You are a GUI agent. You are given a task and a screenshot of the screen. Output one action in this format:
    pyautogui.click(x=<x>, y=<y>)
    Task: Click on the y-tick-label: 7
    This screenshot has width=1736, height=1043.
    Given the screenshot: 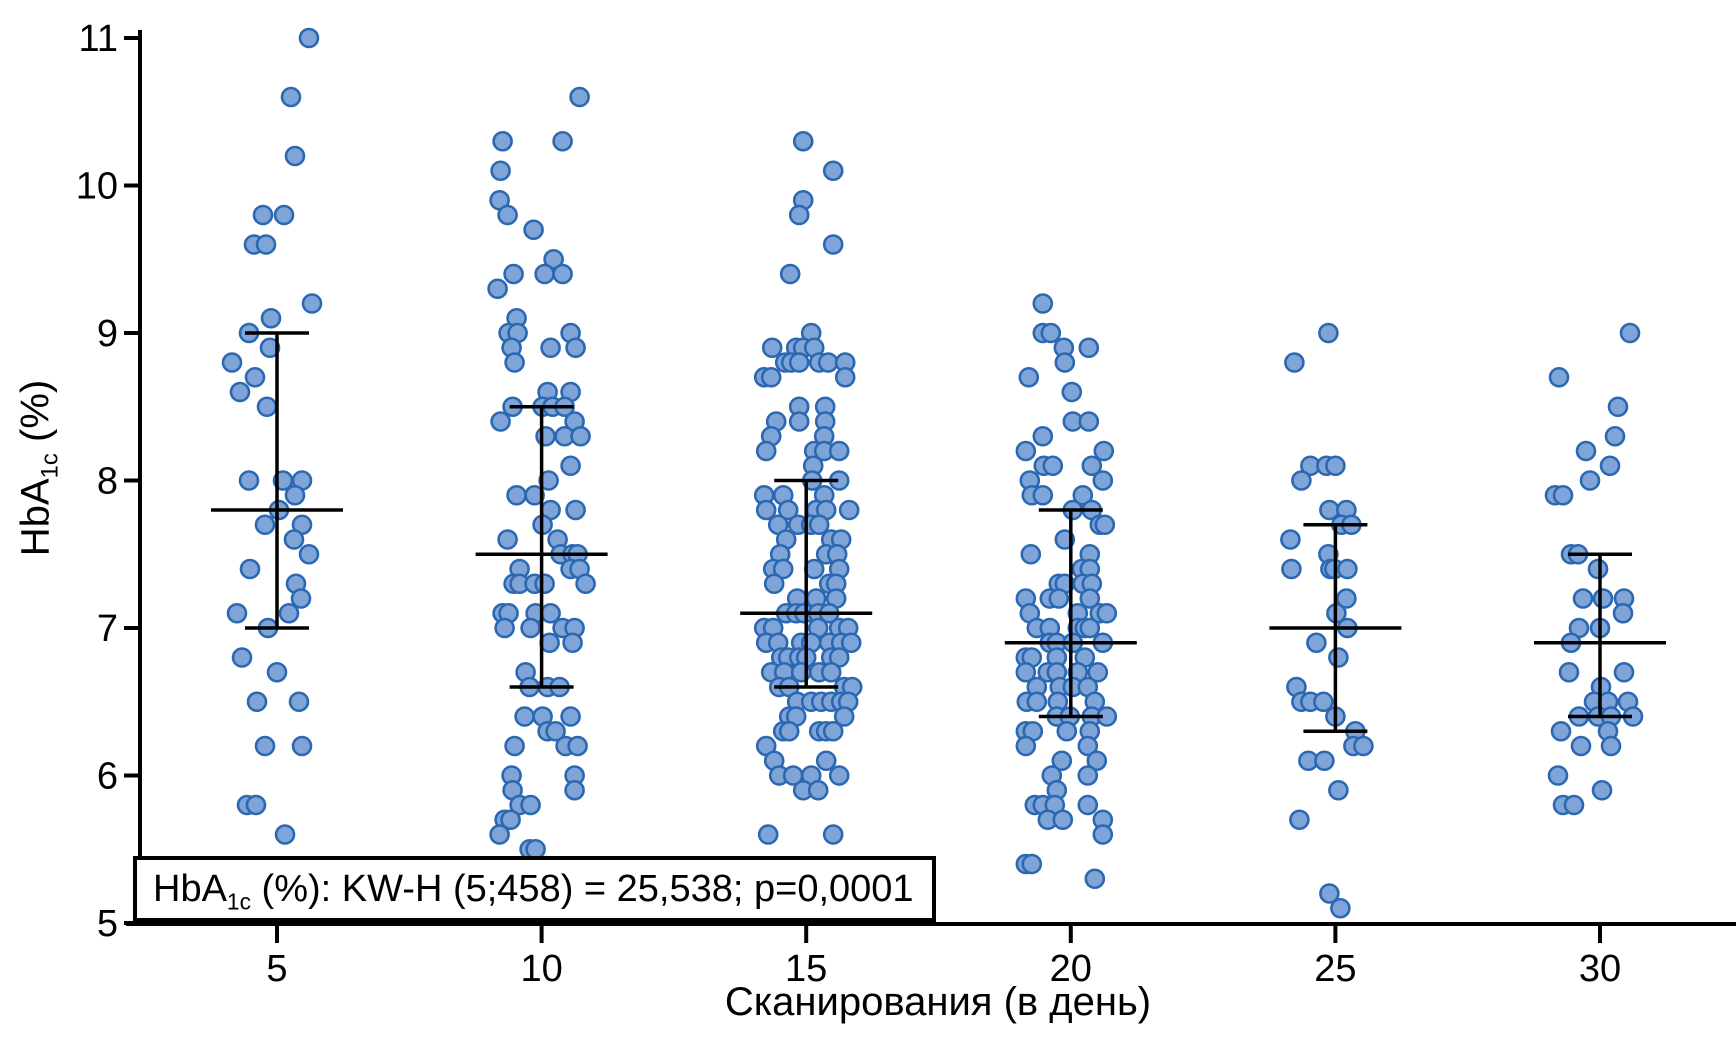 What is the action you would take?
    pyautogui.click(x=107, y=629)
    